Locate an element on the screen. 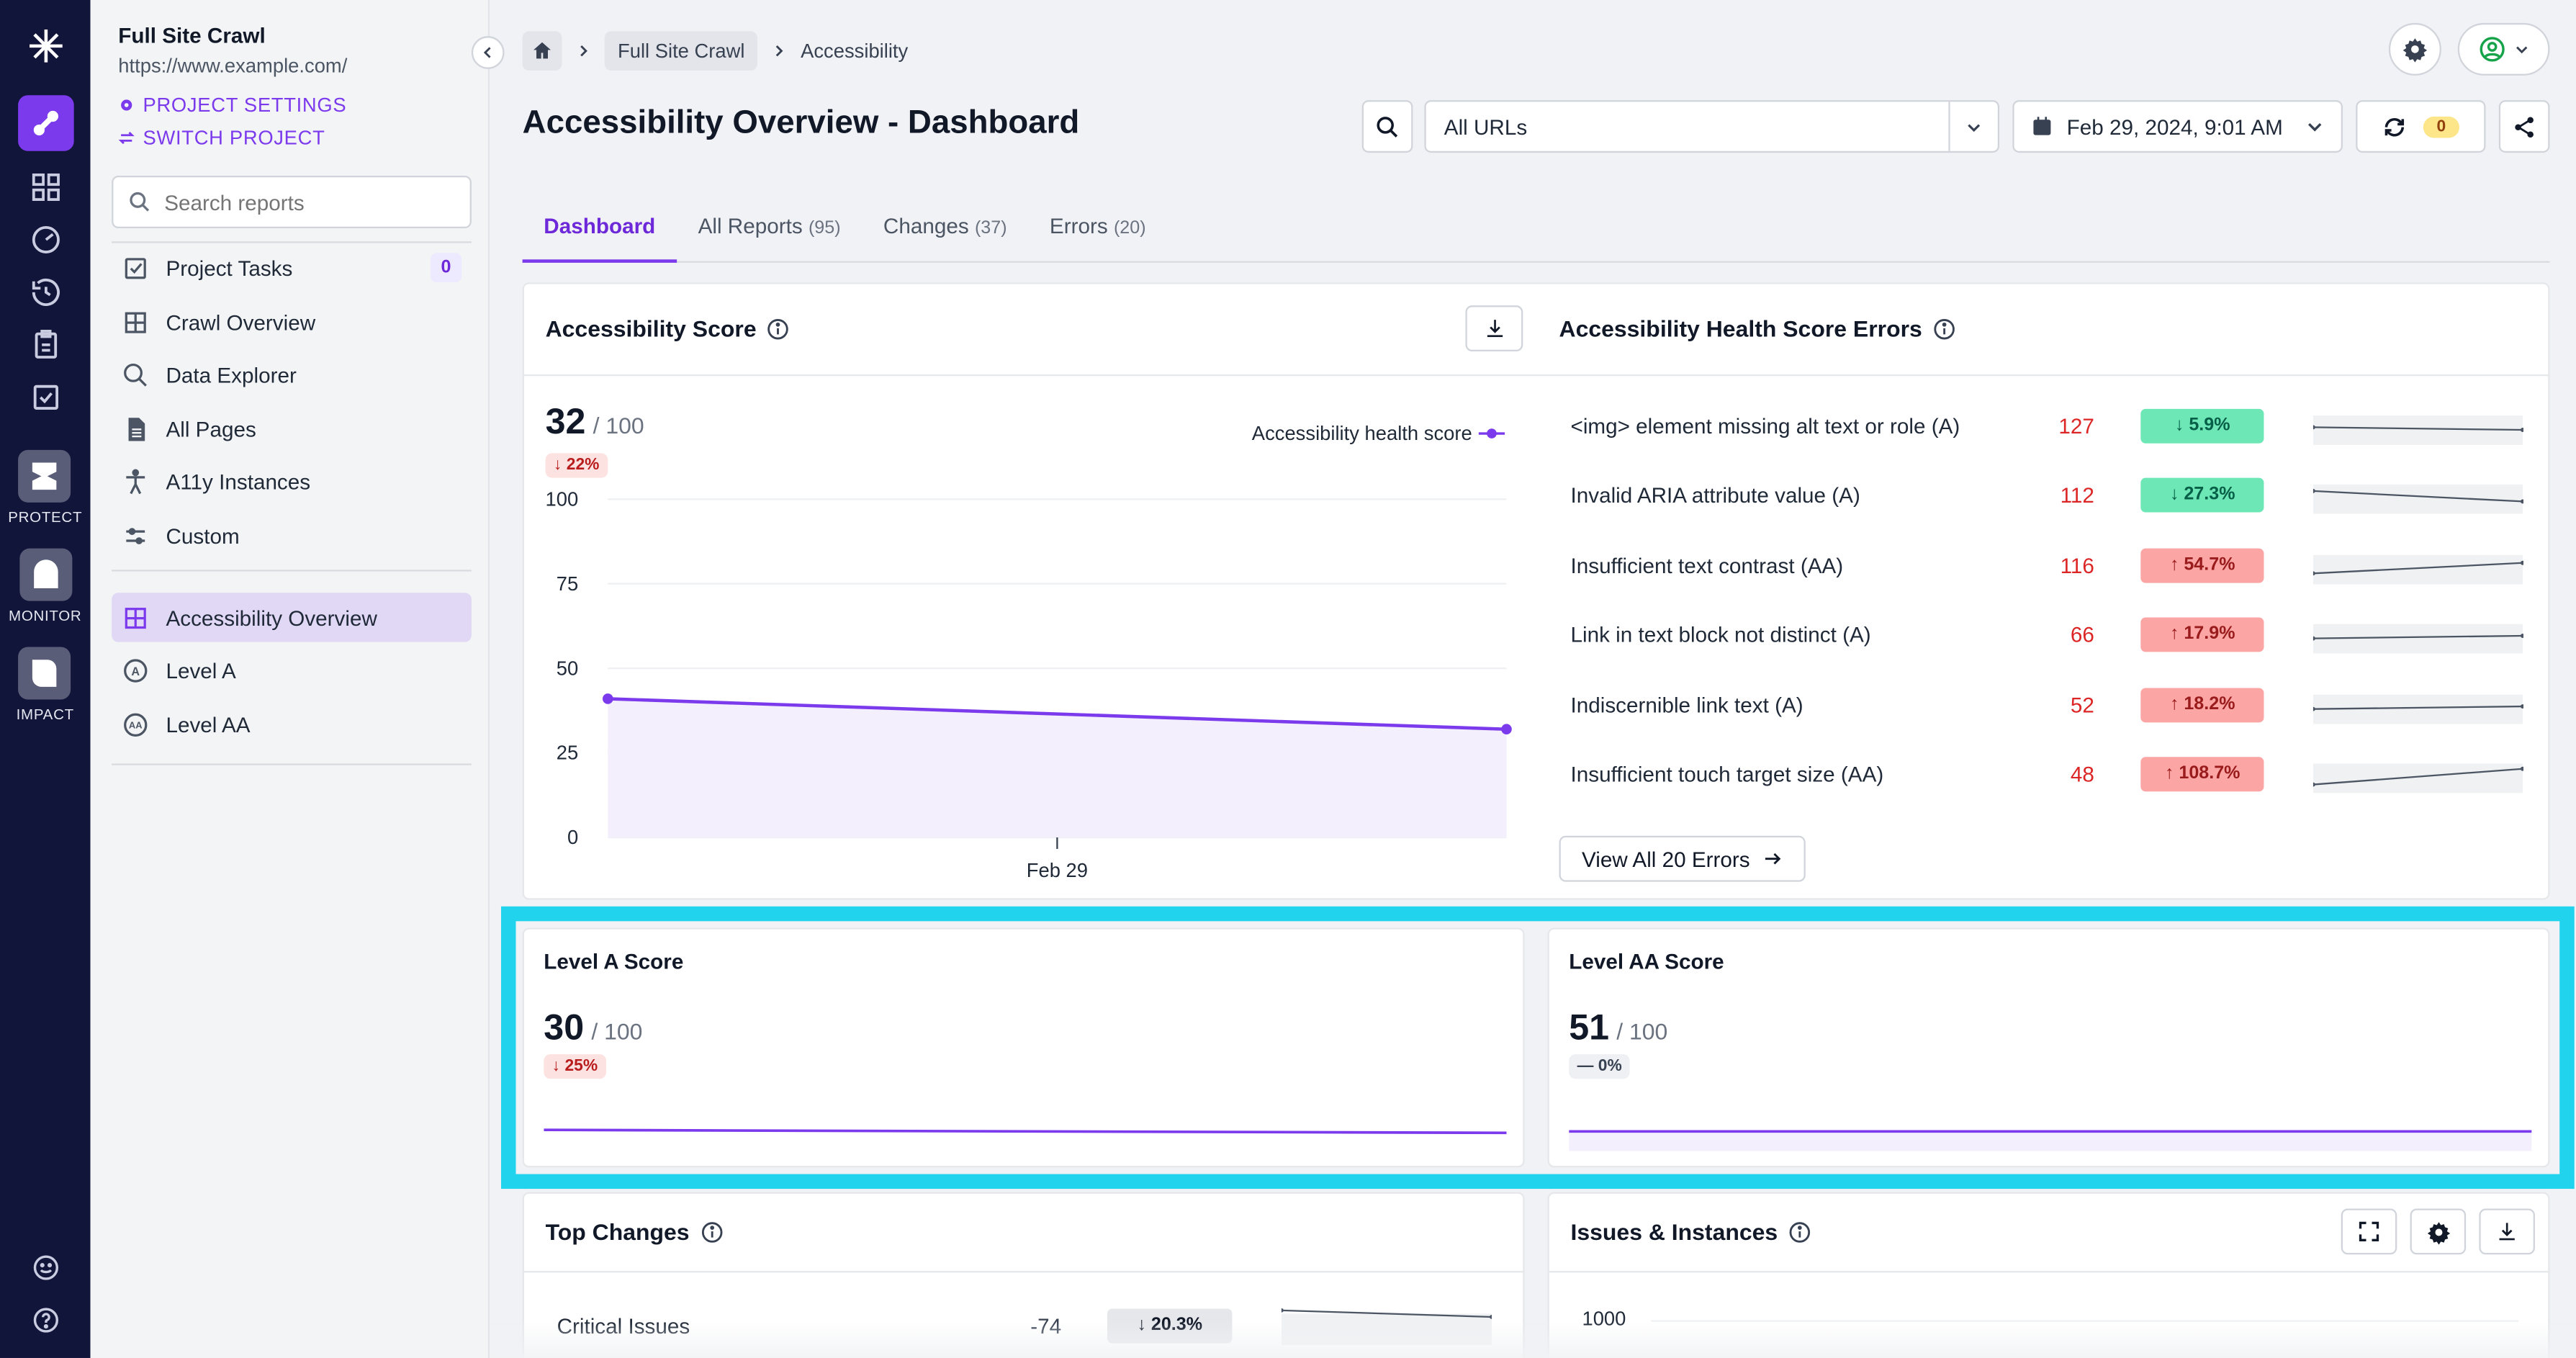 Image resolution: width=2576 pixels, height=1358 pixels. home-button is located at coordinates (542, 51).